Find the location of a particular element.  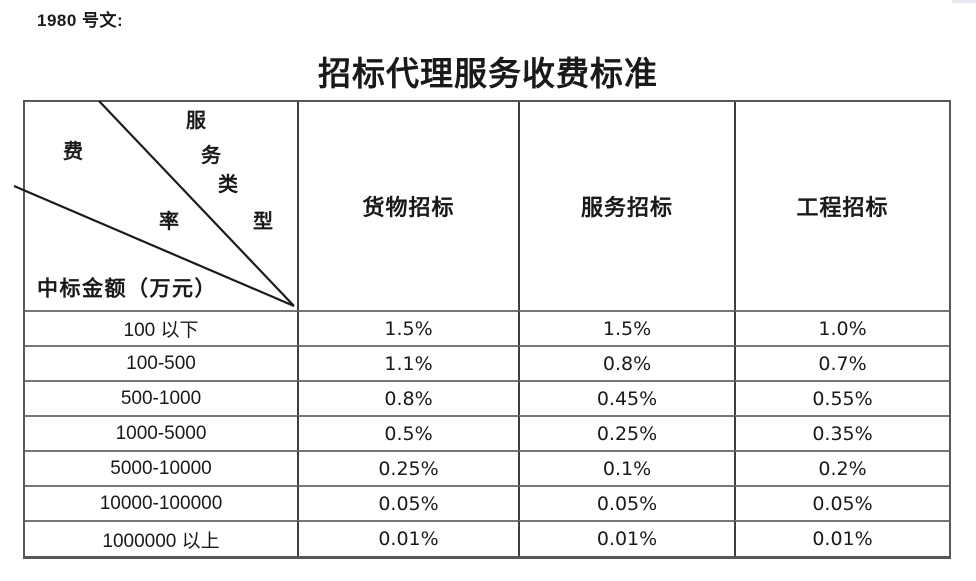

service-type-label-char: 务 is located at coordinates (211, 156).